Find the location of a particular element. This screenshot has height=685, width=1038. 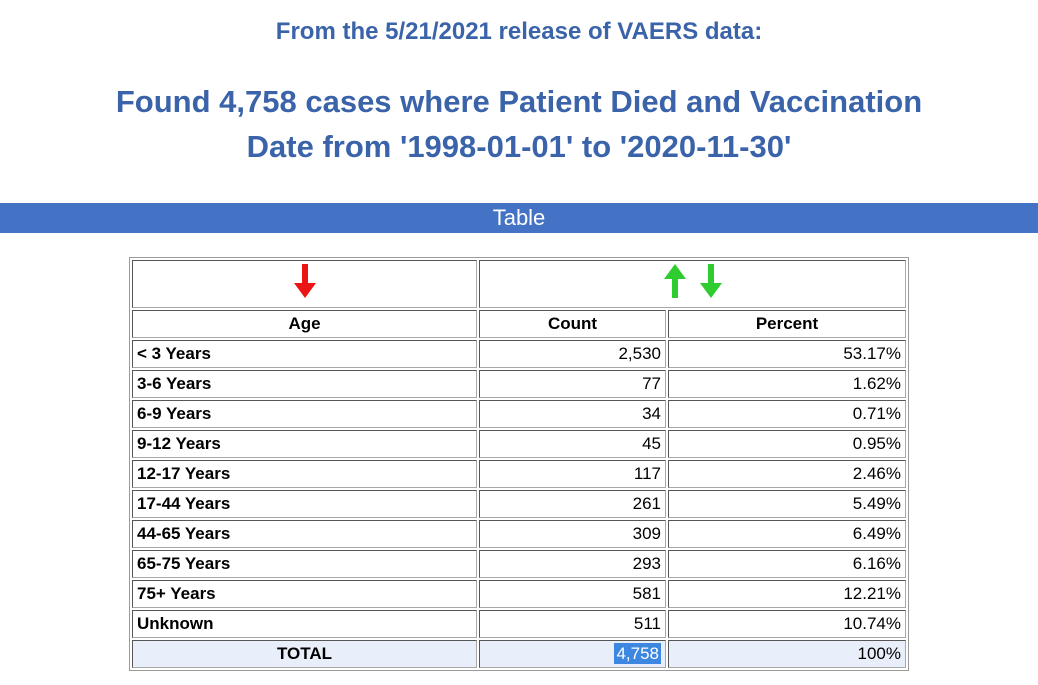

table-row: 3-6 Years 77 1.62% is located at coordinates (519, 384).